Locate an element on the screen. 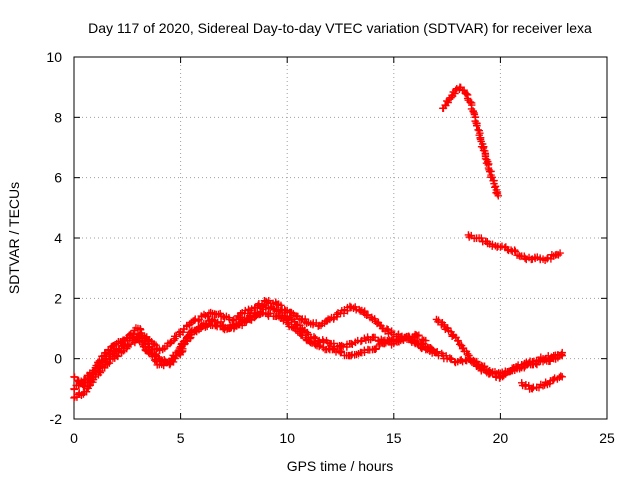  x-tick-label: 5 is located at coordinates (181, 438).